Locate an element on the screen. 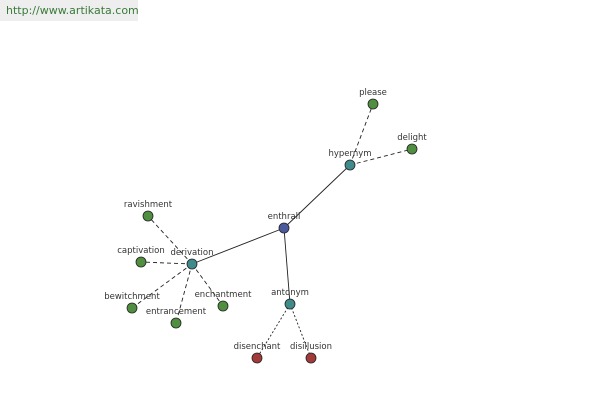 The width and height of the screenshot is (600, 400). node-label: derivation is located at coordinates (191, 253).